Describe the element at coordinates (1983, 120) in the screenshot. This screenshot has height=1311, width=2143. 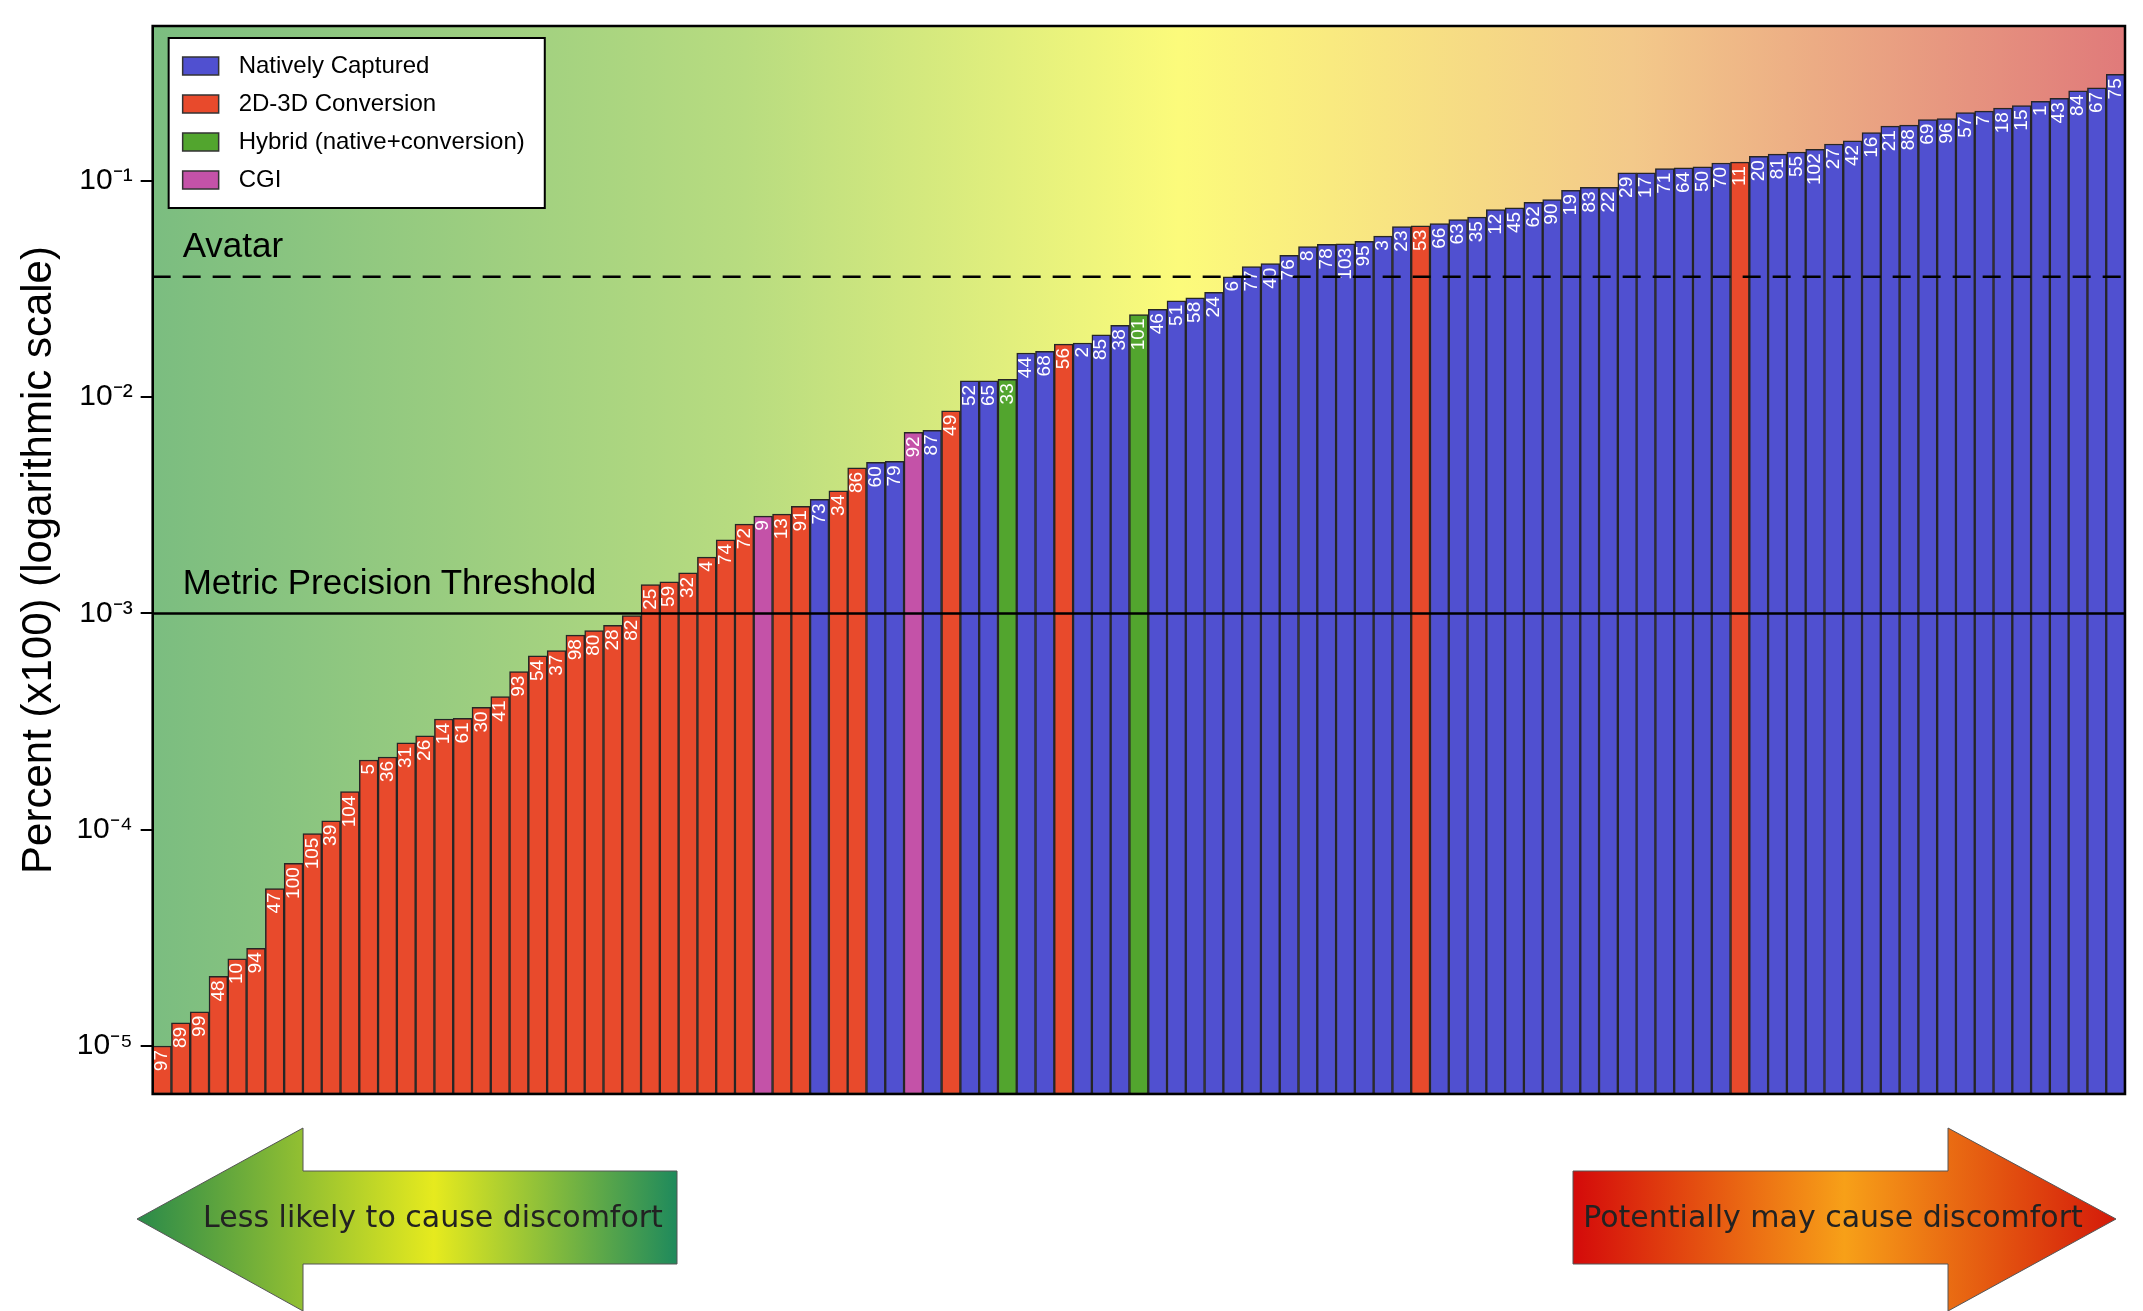
I see `x-tick-label: 7` at that location.